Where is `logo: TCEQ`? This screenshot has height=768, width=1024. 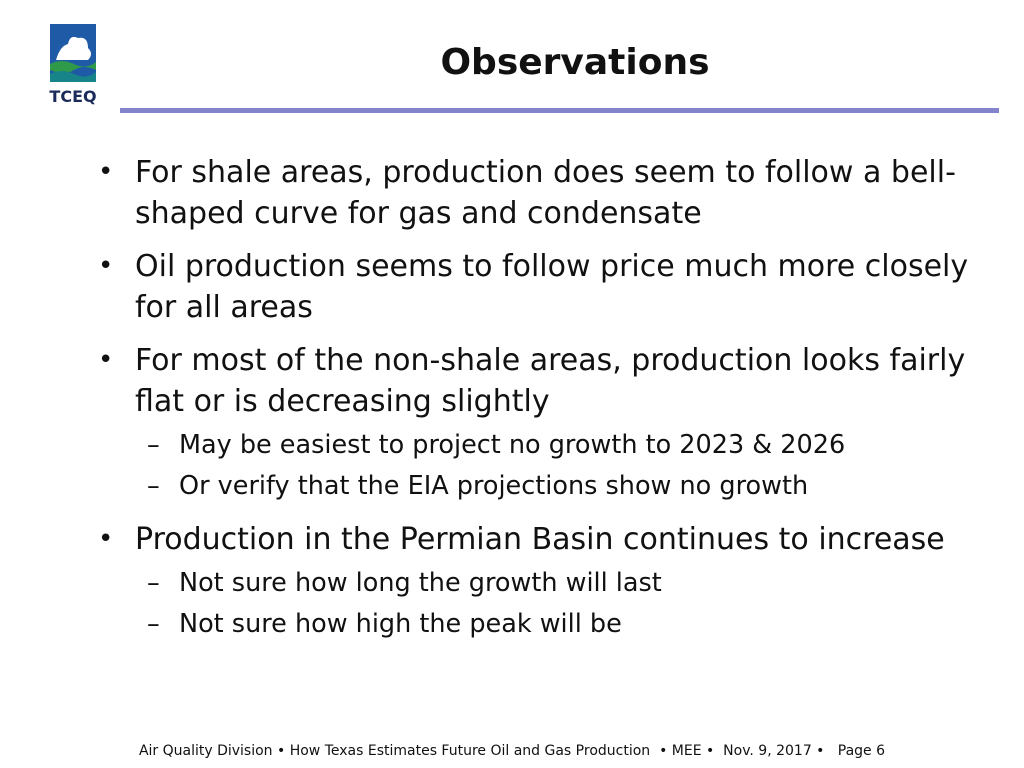
logo: TCEQ is located at coordinates (73, 65).